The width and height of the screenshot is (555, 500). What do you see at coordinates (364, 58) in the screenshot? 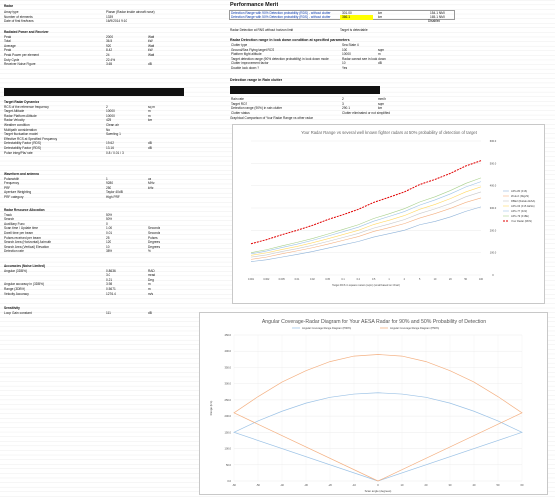
I see `lookdown-value: Radar cannot see in look down` at bounding box center [364, 58].